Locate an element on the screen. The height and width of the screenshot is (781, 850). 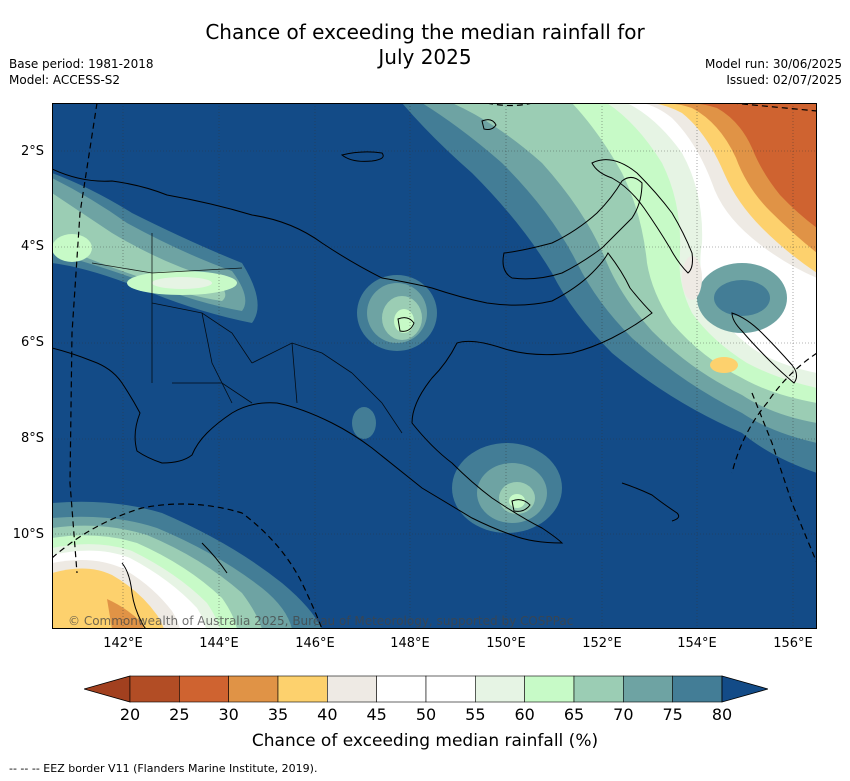
x-tick-label: 150°E is located at coordinates (506, 643).